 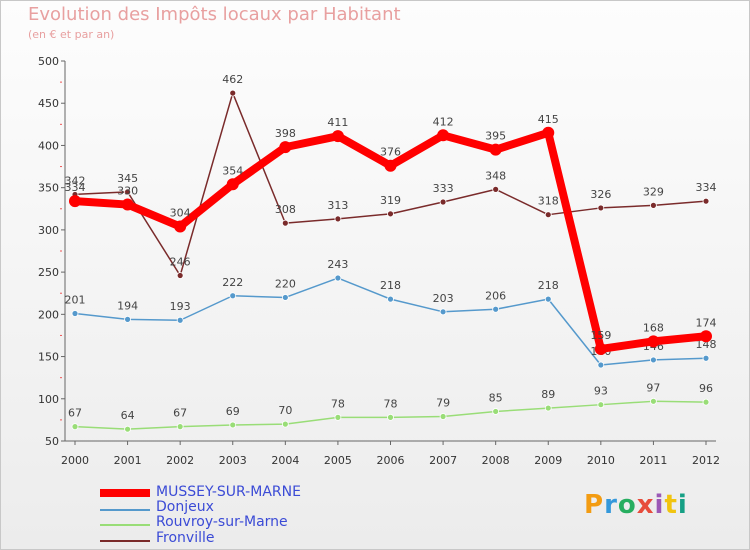 I want to click on data-label: 85, so click(x=496, y=397).